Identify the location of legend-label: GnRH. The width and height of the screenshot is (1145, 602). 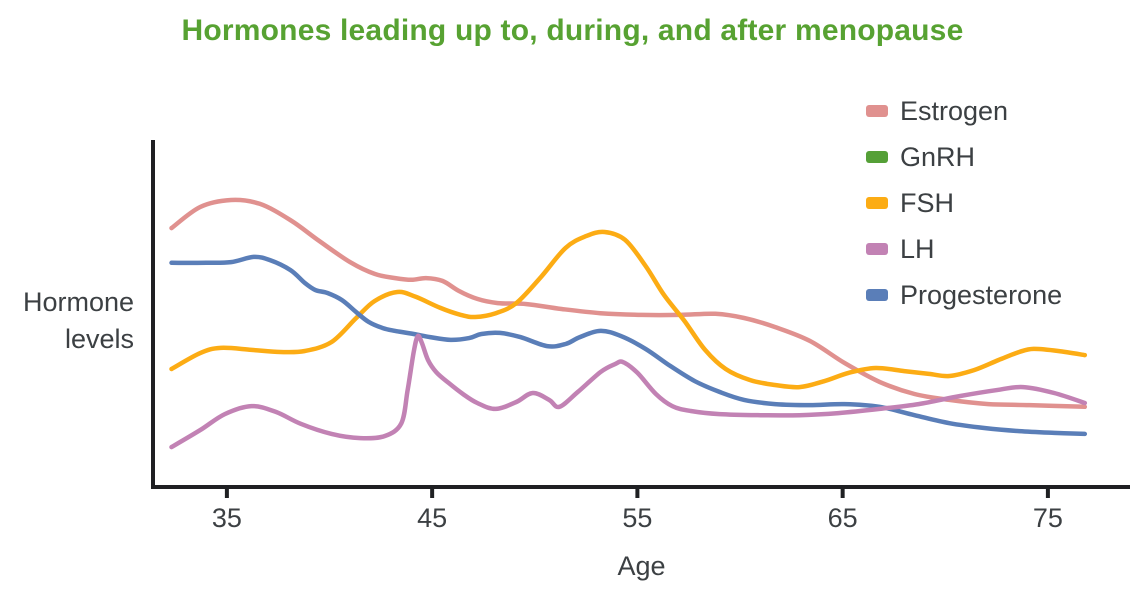
(938, 156).